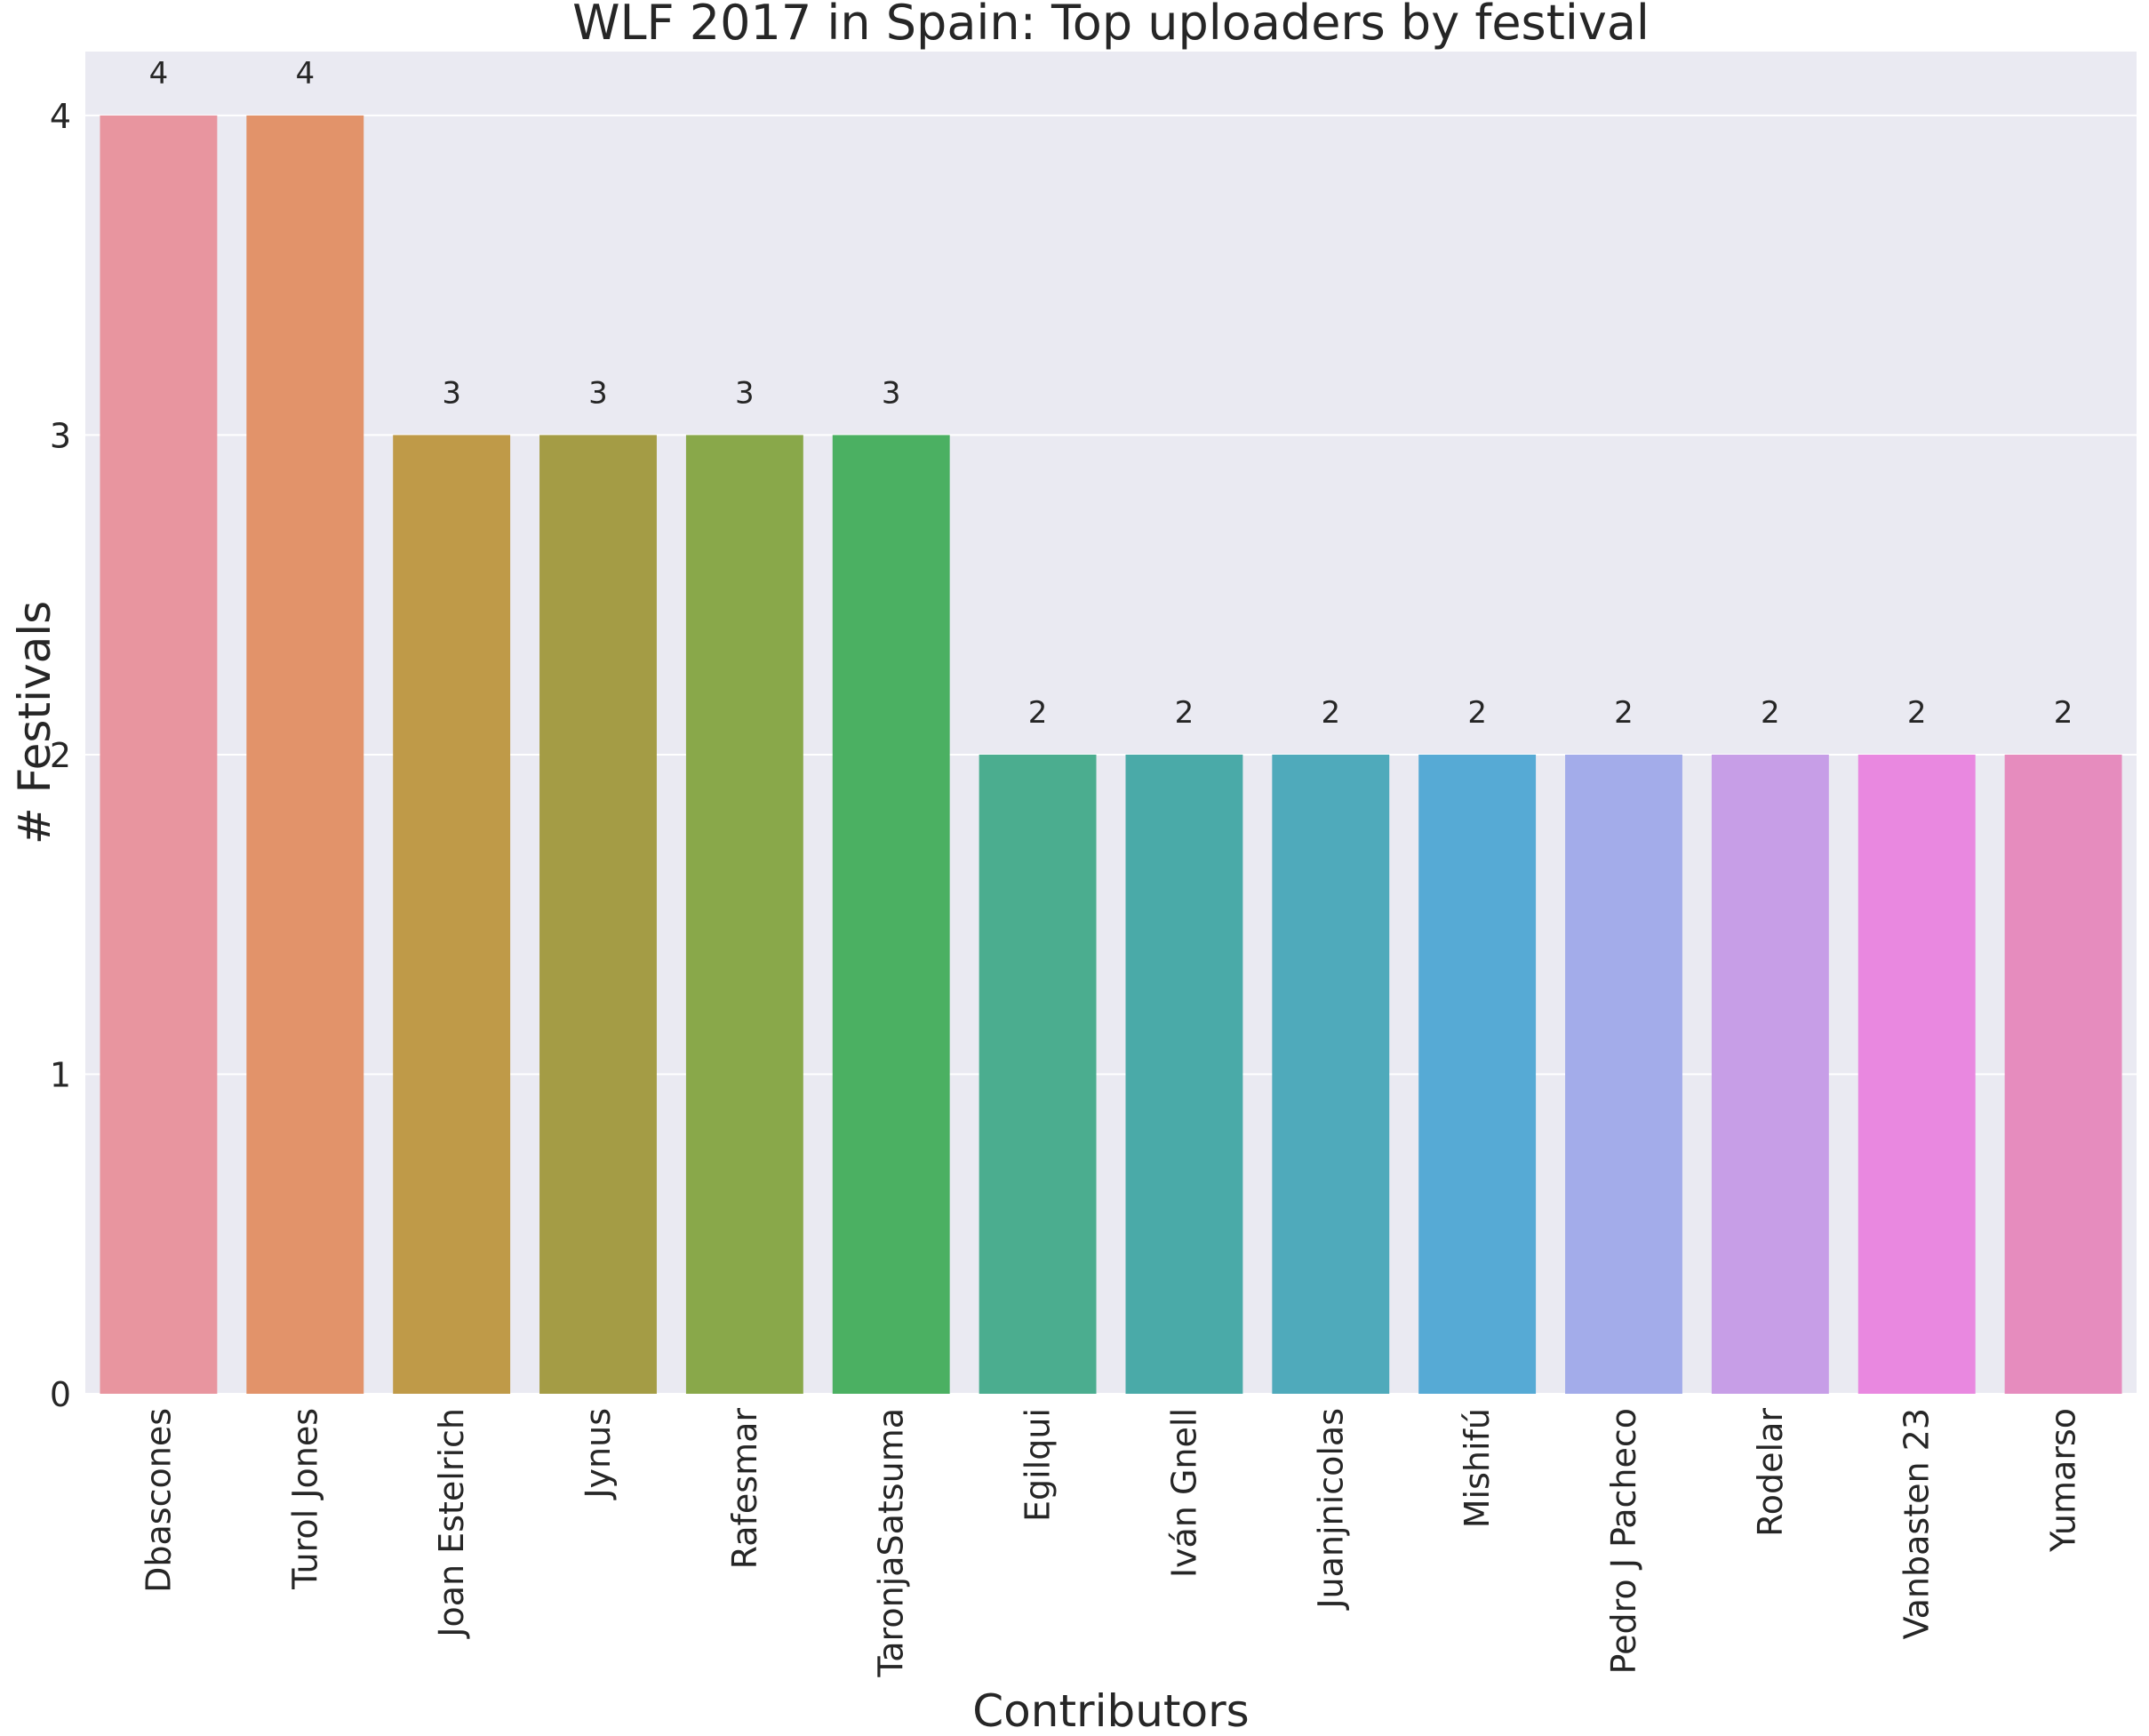 The width and height of the screenshot is (2149, 1736). Describe the element at coordinates (451, 1523) in the screenshot. I see `x-tick-label: Joan Estelrich` at that location.